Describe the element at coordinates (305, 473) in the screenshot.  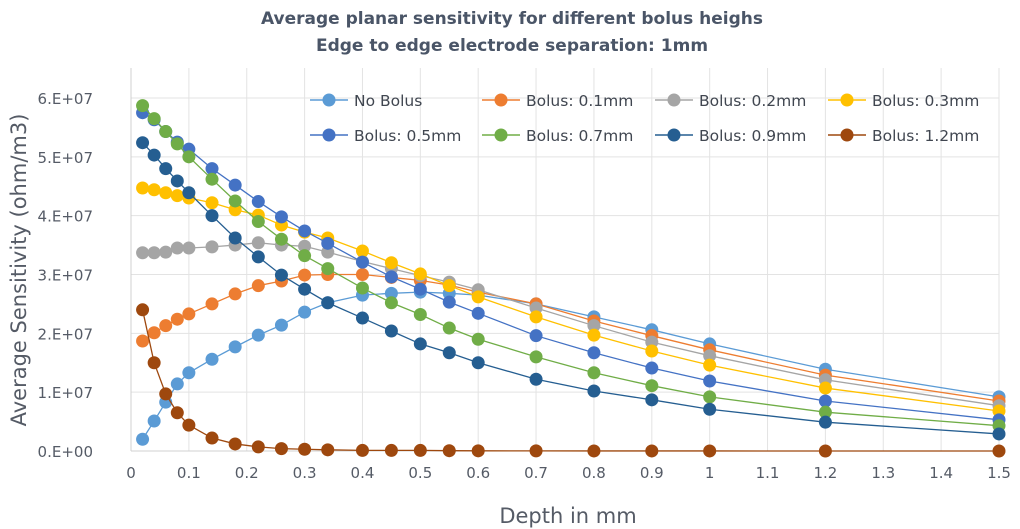
I see `x-tick-label: 0.3` at that location.